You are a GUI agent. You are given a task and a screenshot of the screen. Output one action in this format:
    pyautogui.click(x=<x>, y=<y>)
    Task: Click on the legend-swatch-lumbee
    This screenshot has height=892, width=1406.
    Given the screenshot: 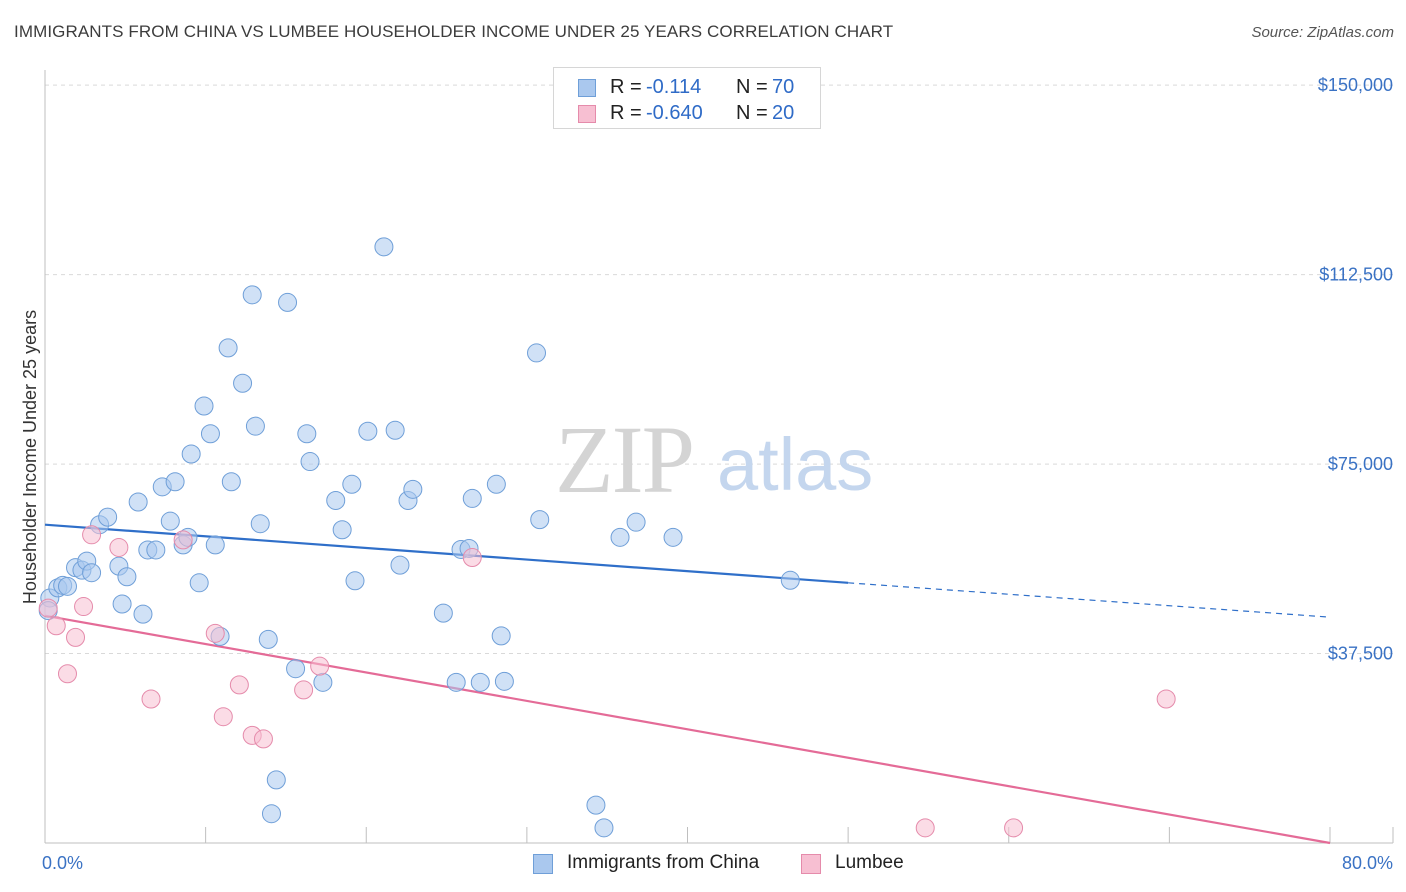 What is the action you would take?
    pyautogui.click(x=587, y=114)
    